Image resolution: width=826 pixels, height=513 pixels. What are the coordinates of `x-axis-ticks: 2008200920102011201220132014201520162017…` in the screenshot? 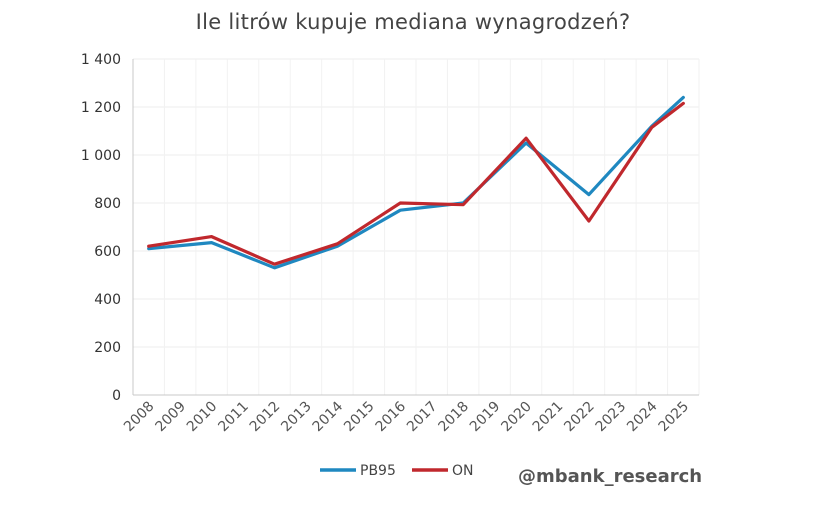 It's located at (406, 416).